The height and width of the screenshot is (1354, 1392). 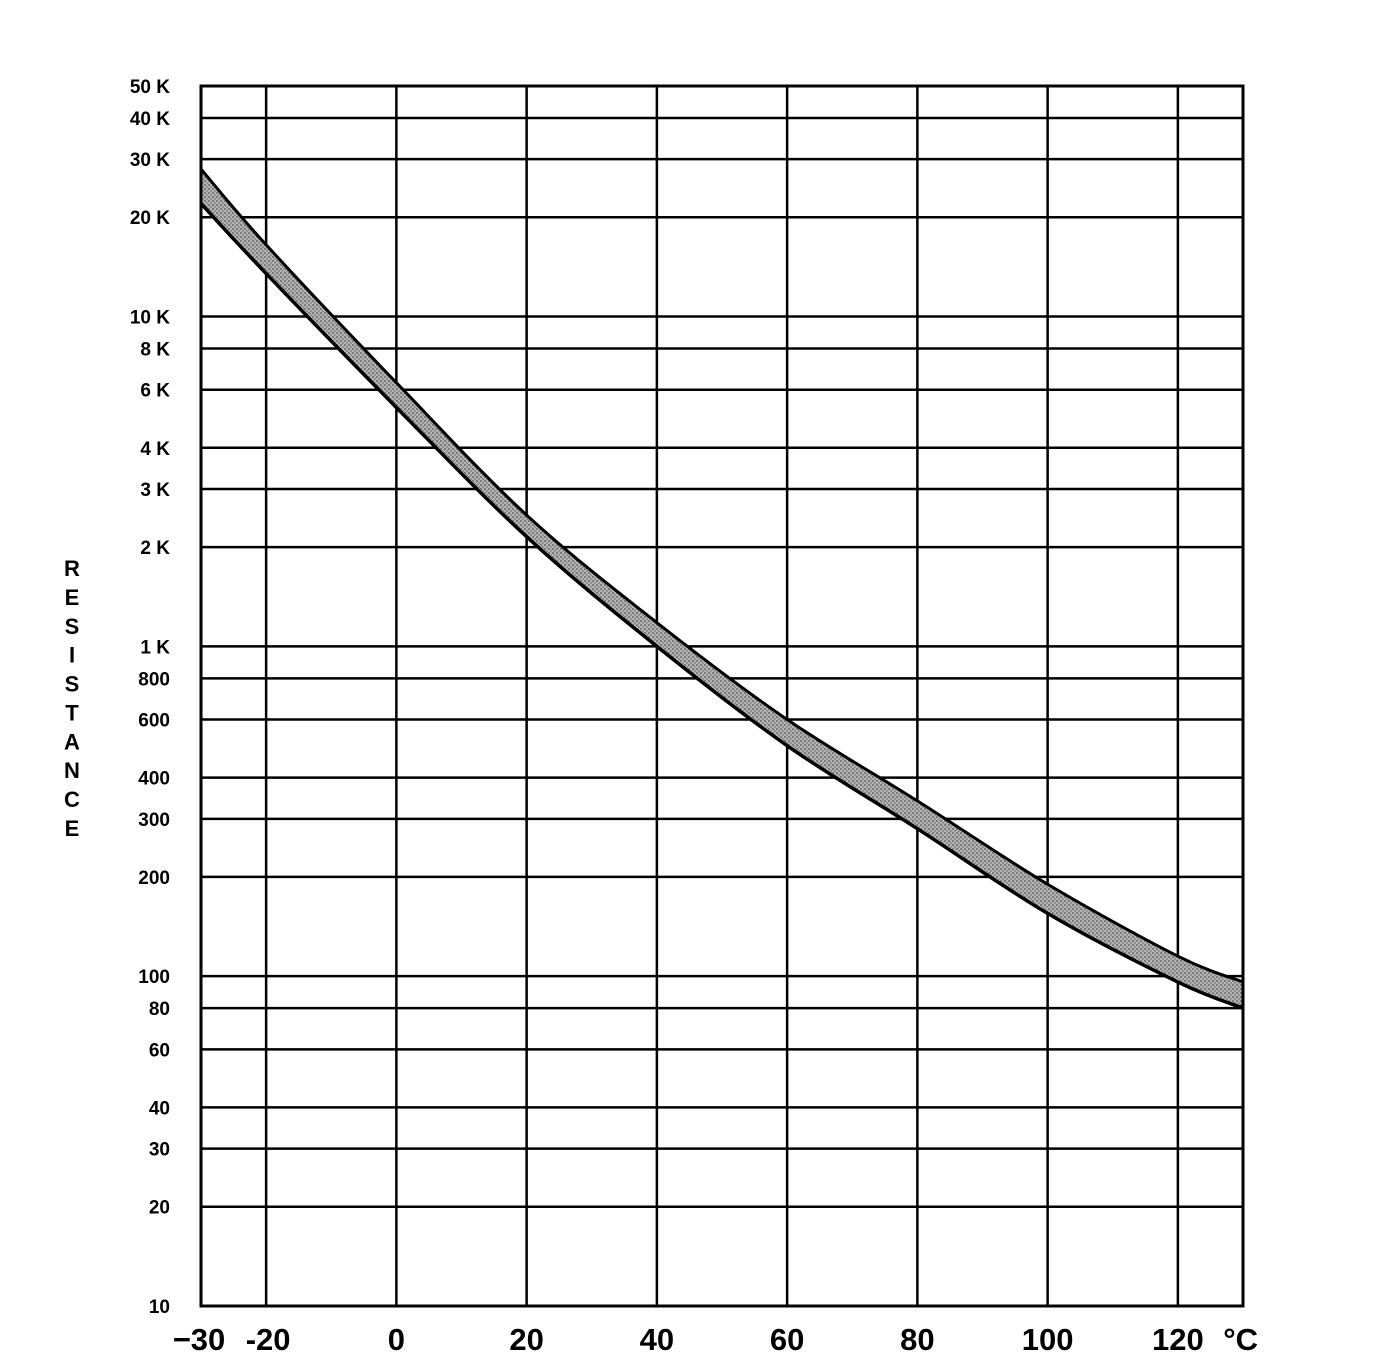 I want to click on x-tick-label: 60, so click(x=787, y=1338).